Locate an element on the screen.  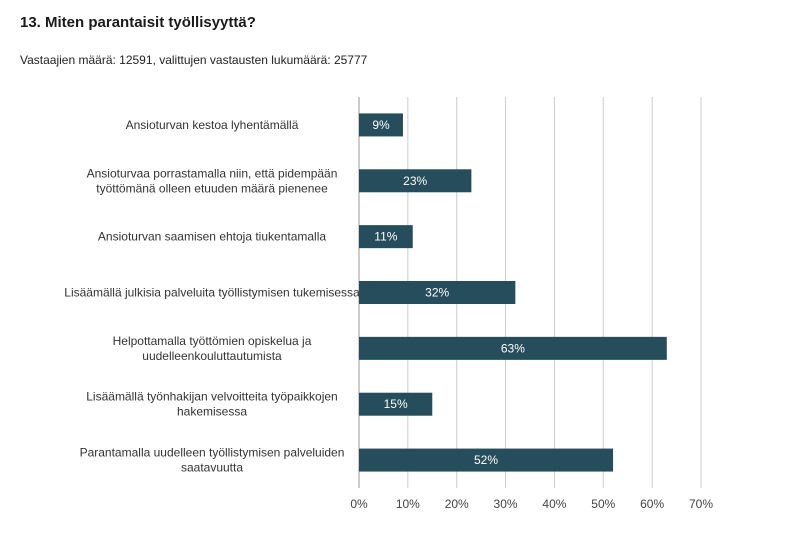
x-tick-label: 30% is located at coordinates (506, 504).